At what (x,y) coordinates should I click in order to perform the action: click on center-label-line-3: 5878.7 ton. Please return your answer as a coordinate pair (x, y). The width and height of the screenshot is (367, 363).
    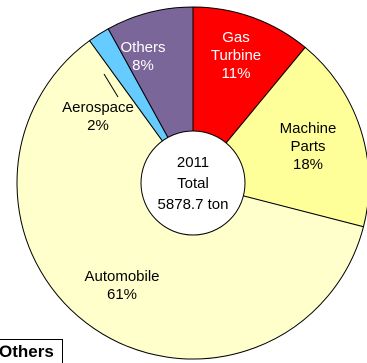
    Looking at the image, I should click on (193, 204).